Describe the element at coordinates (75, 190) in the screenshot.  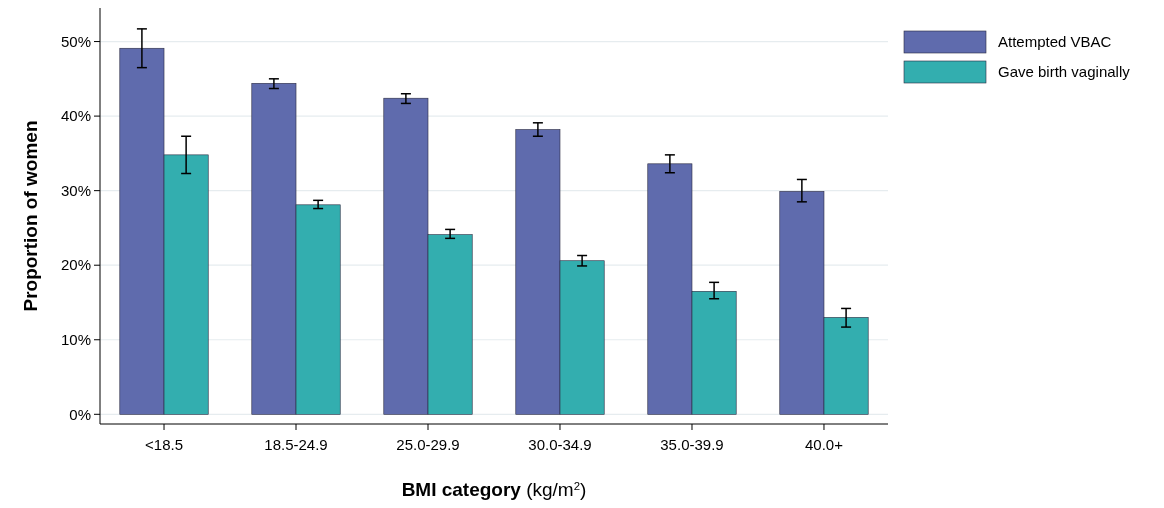
I see `y-tick-label: 30%` at that location.